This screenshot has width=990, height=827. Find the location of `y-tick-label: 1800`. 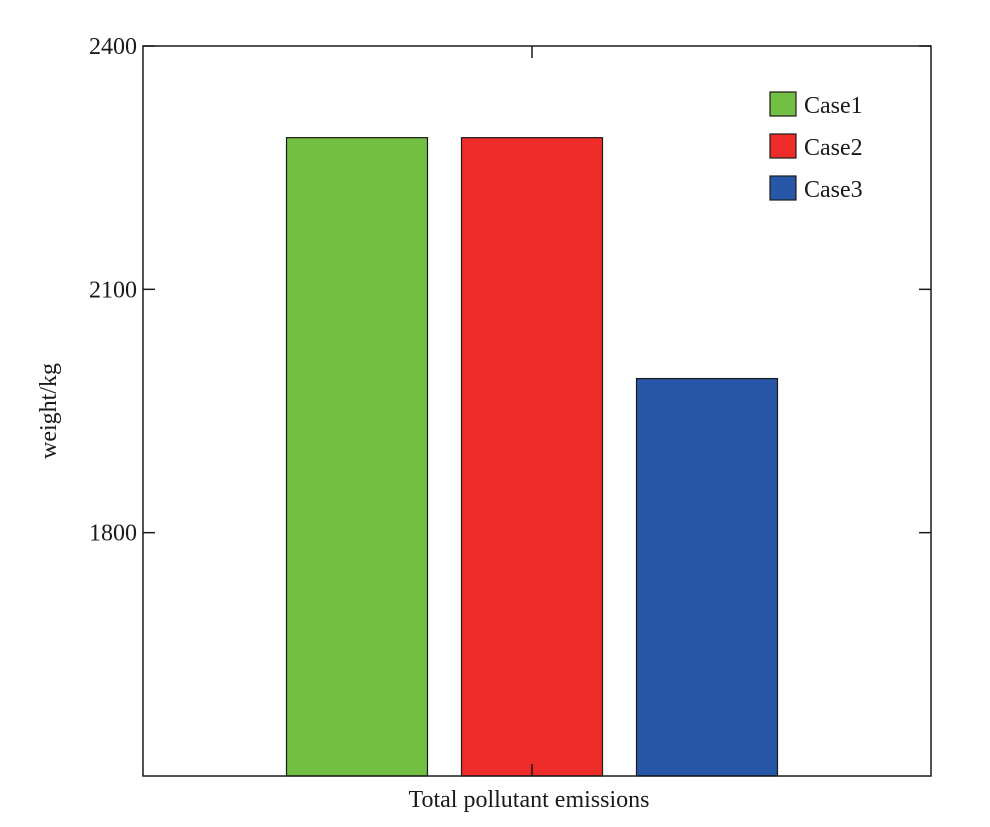

y-tick-label: 1800 is located at coordinates (113, 534).